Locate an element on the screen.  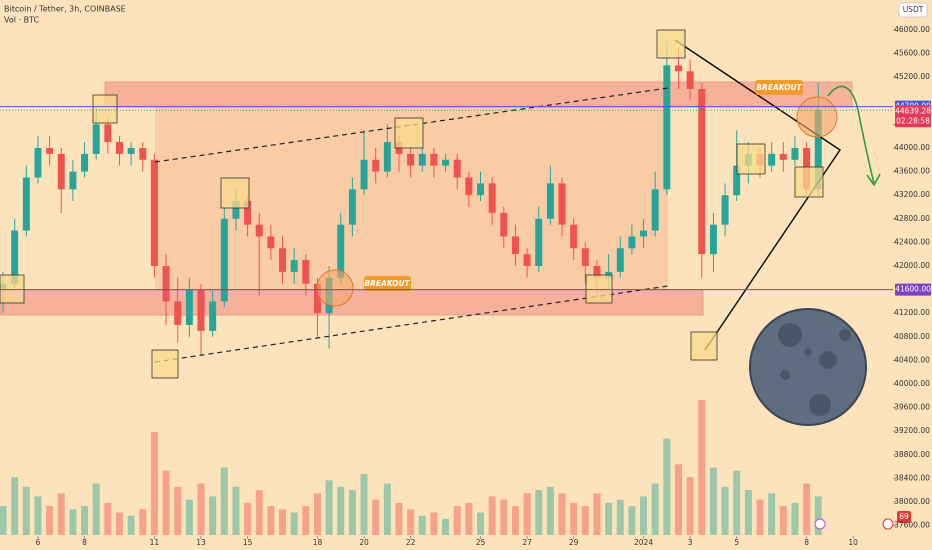
breakout-label: BREAKOUT is located at coordinates (387, 283).